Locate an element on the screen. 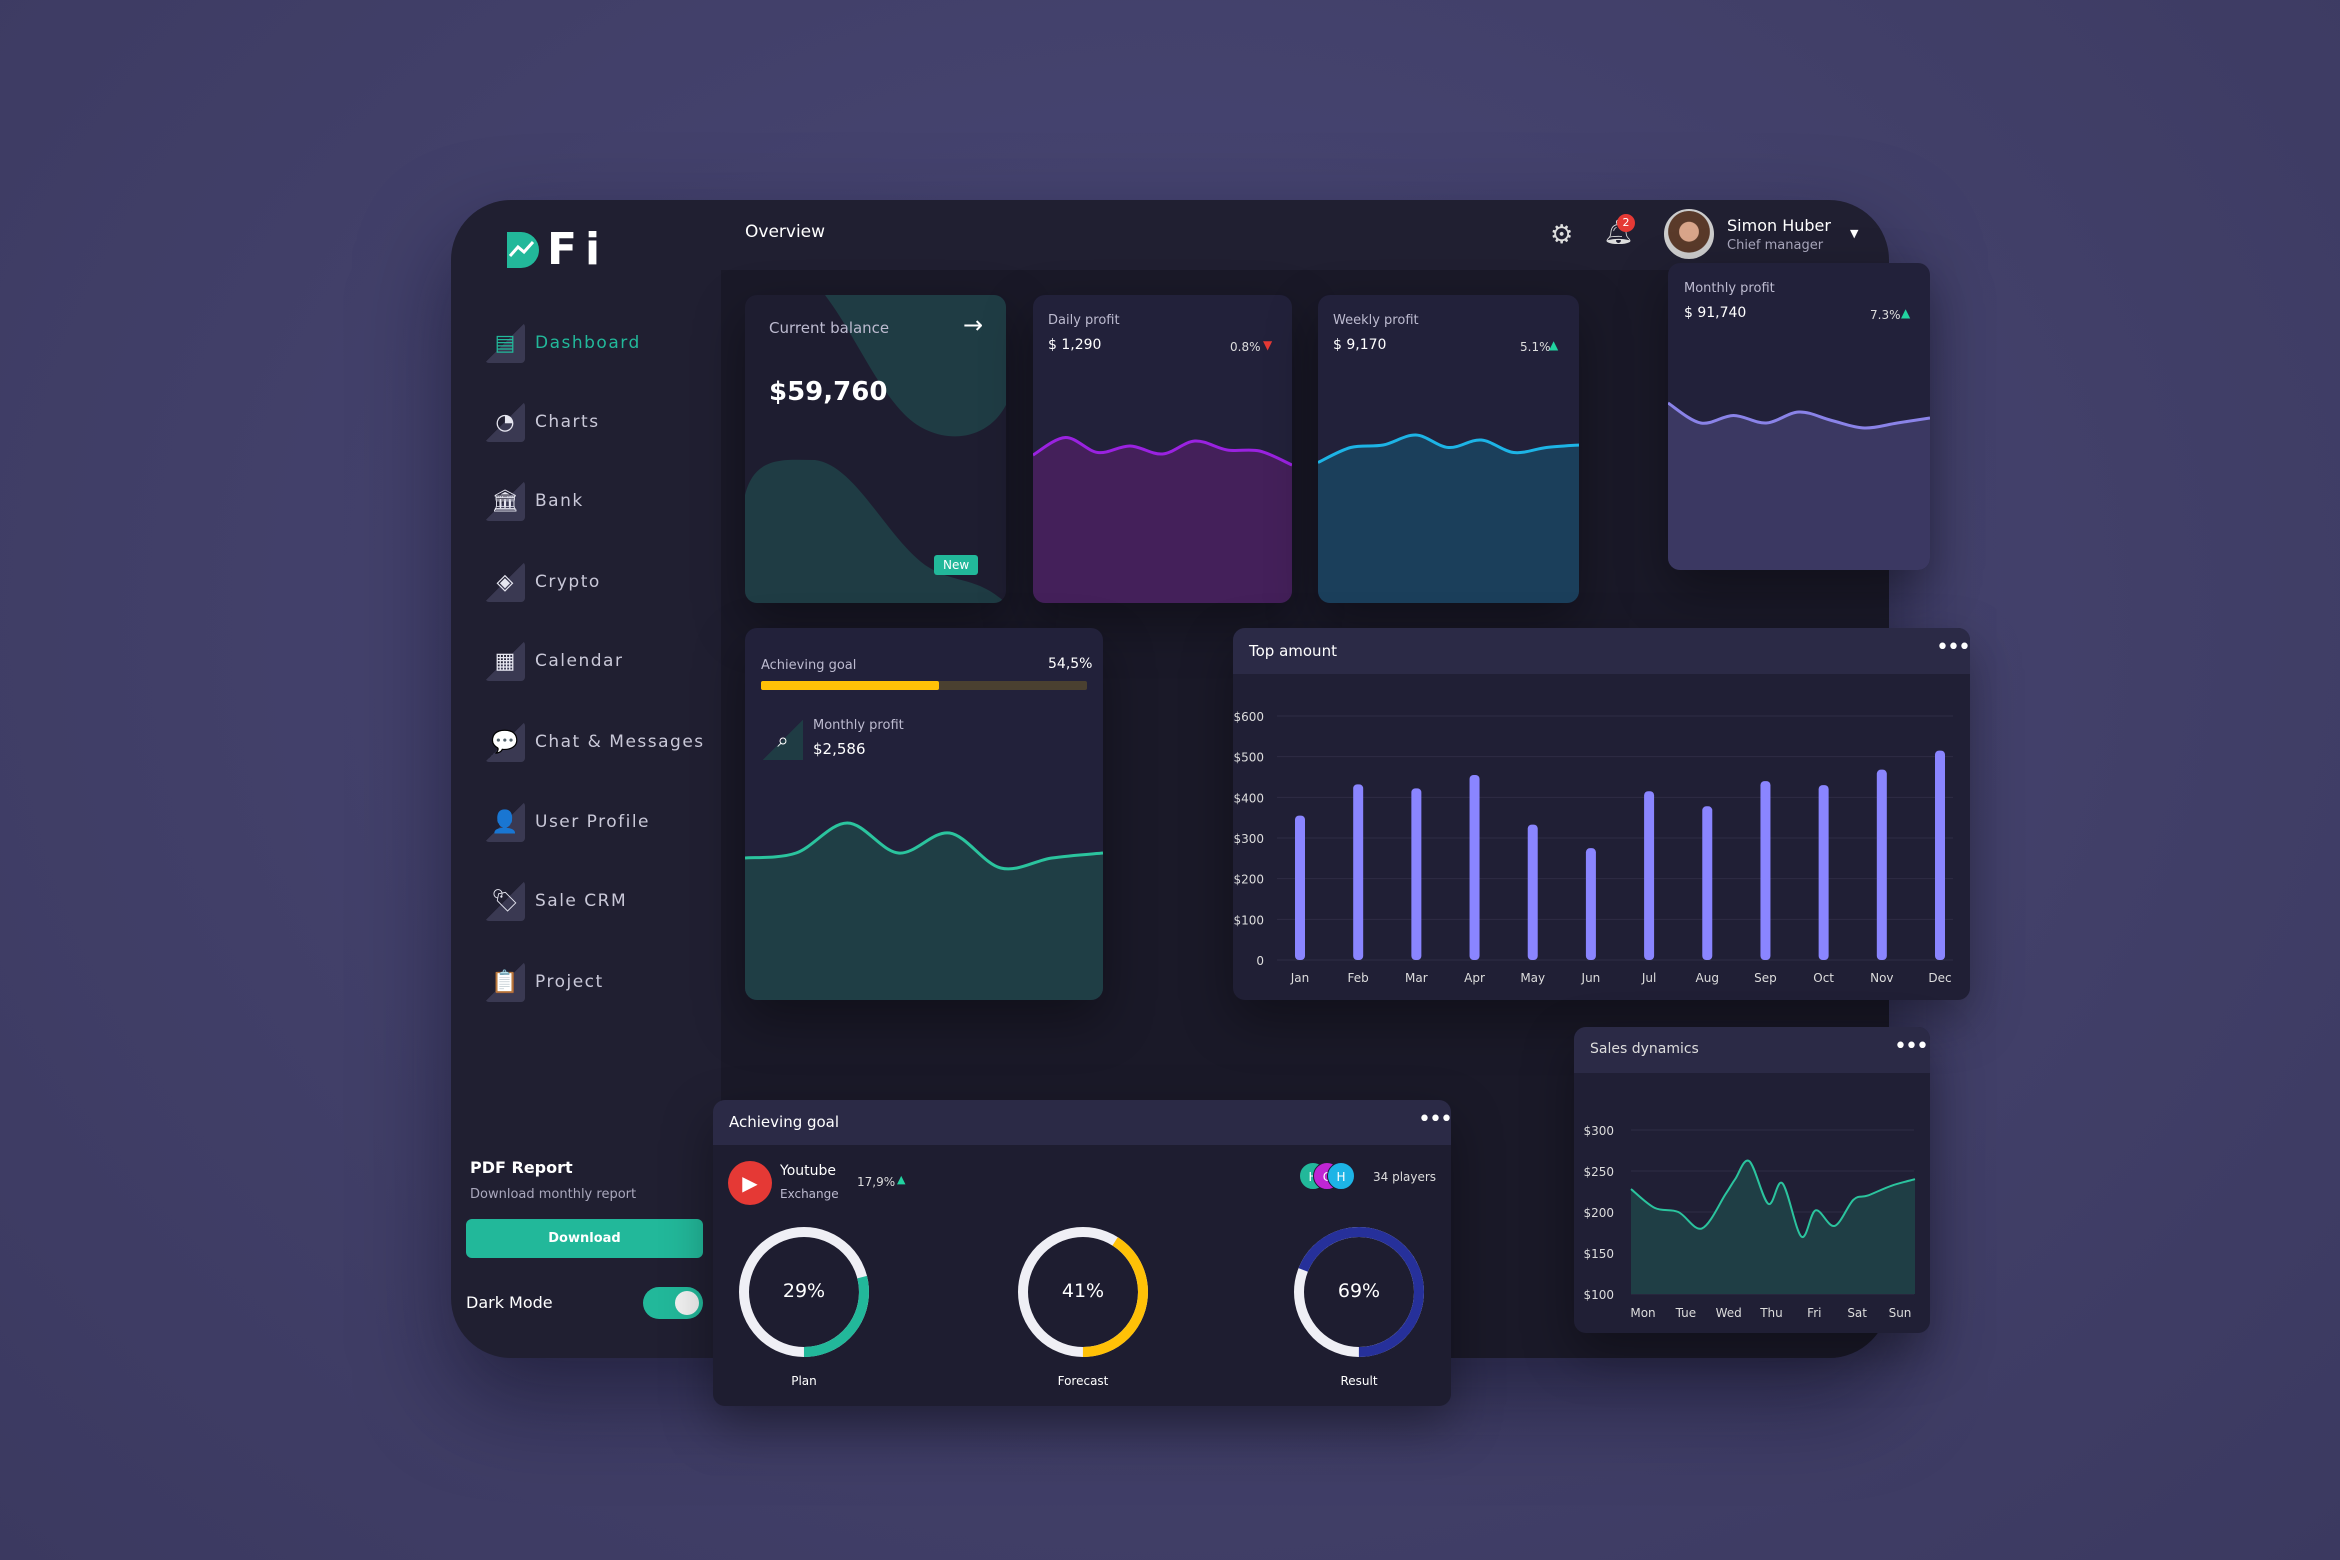 The height and width of the screenshot is (1560, 2340). sidebar-item-calendar: ▦ Calendar is located at coordinates (554, 661).